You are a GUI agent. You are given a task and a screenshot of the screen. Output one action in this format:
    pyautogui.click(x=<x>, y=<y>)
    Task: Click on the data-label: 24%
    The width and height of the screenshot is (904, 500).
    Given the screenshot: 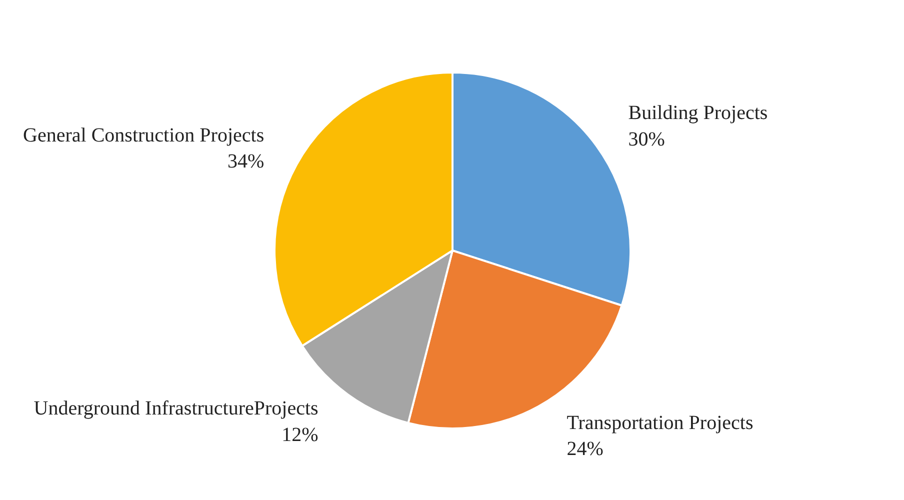 What is the action you would take?
    pyautogui.click(x=585, y=449)
    